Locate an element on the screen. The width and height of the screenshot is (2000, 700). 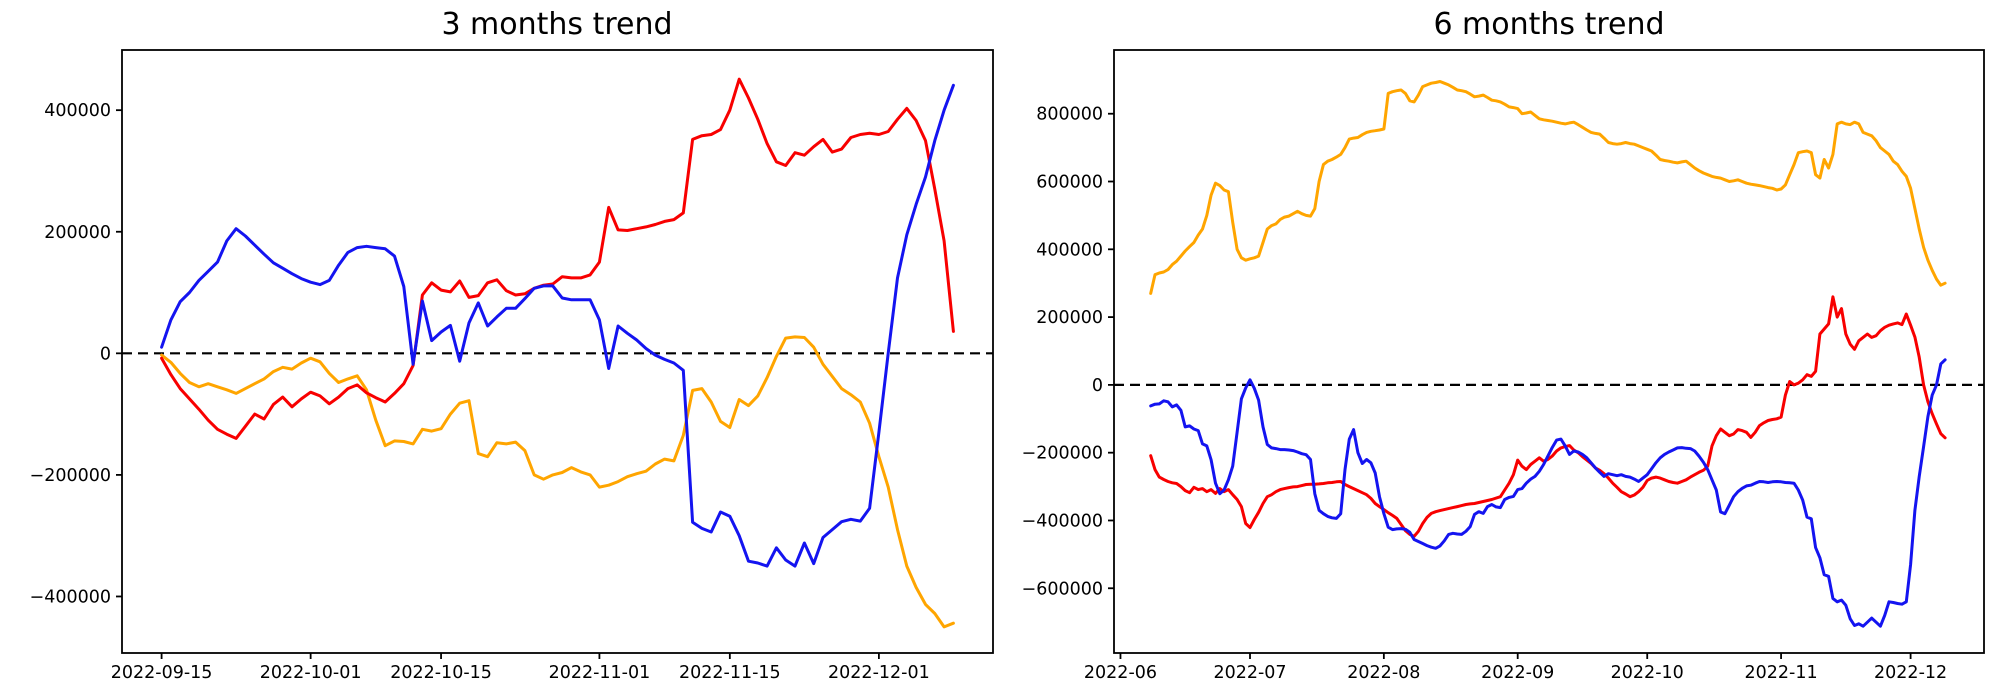
series-line-orange is located at coordinates (1548, 187).